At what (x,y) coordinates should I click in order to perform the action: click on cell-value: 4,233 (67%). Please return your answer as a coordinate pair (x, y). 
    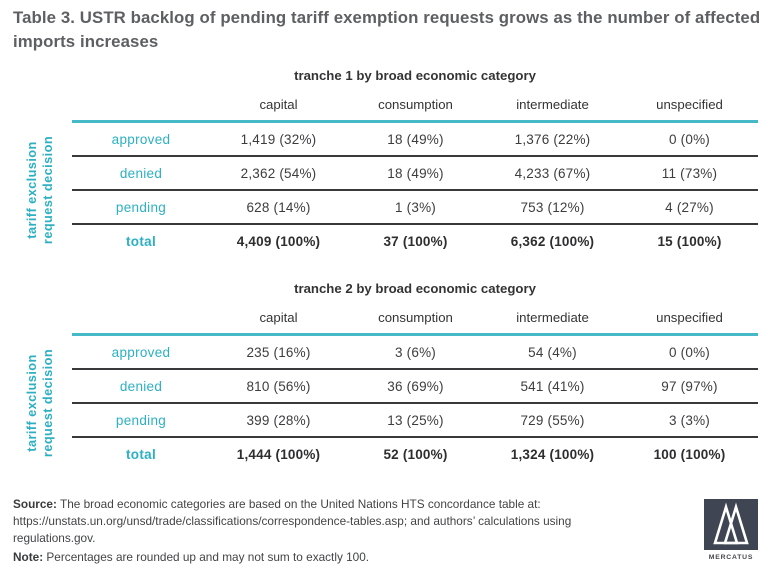
    Looking at the image, I should click on (552, 173).